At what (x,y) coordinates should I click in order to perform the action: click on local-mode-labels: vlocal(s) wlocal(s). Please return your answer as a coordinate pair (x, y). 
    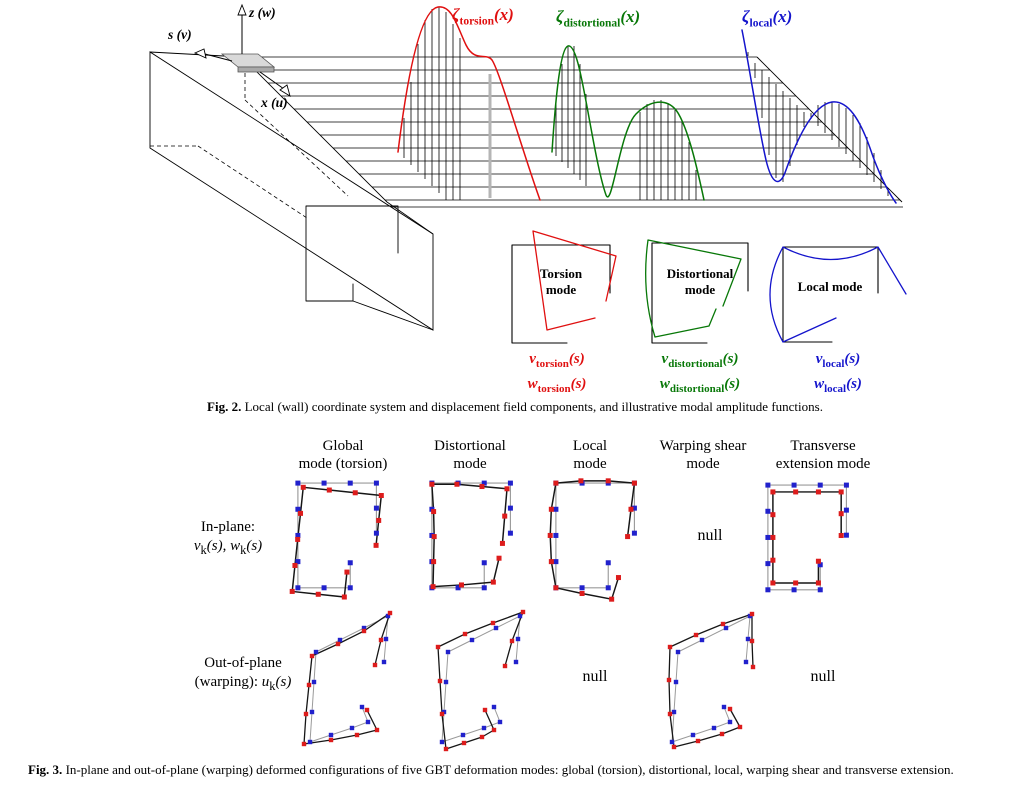
    Looking at the image, I should click on (838, 374).